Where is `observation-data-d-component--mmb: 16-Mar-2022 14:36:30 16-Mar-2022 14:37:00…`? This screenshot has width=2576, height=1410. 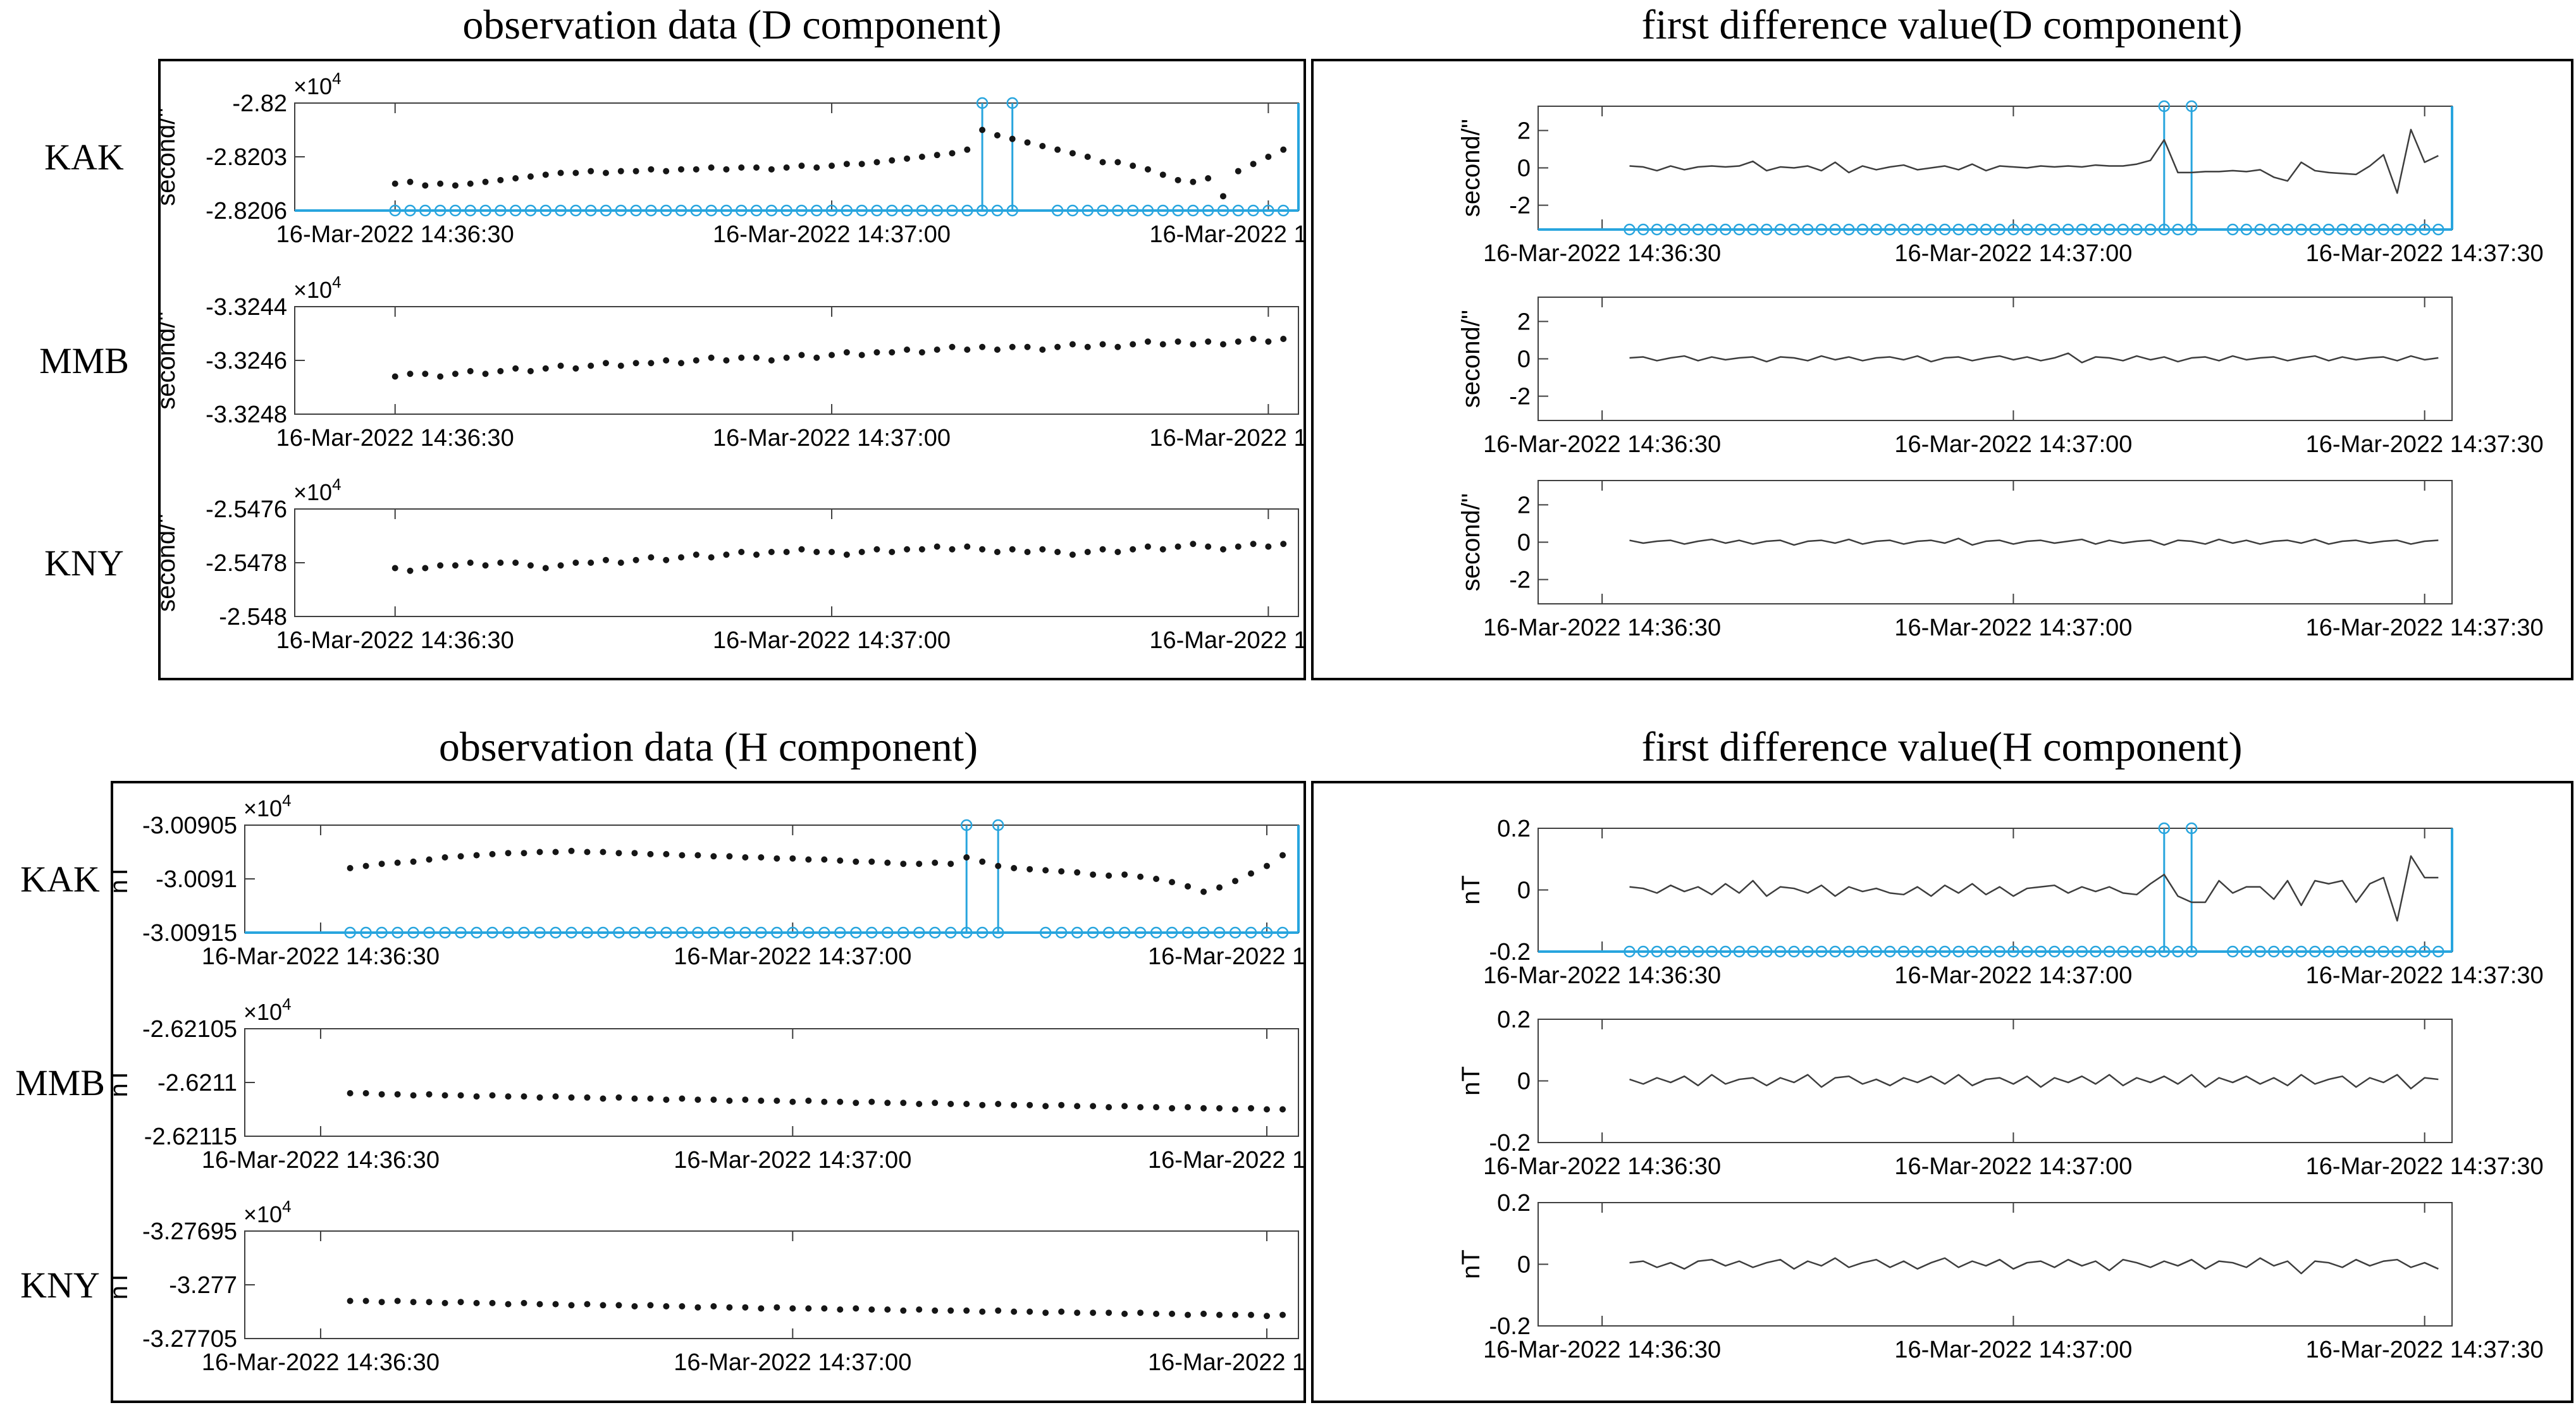 observation-data-d-component--mmb: 16-Mar-2022 14:36:30 16-Mar-2022 14:37:00… is located at coordinates (732, 362).